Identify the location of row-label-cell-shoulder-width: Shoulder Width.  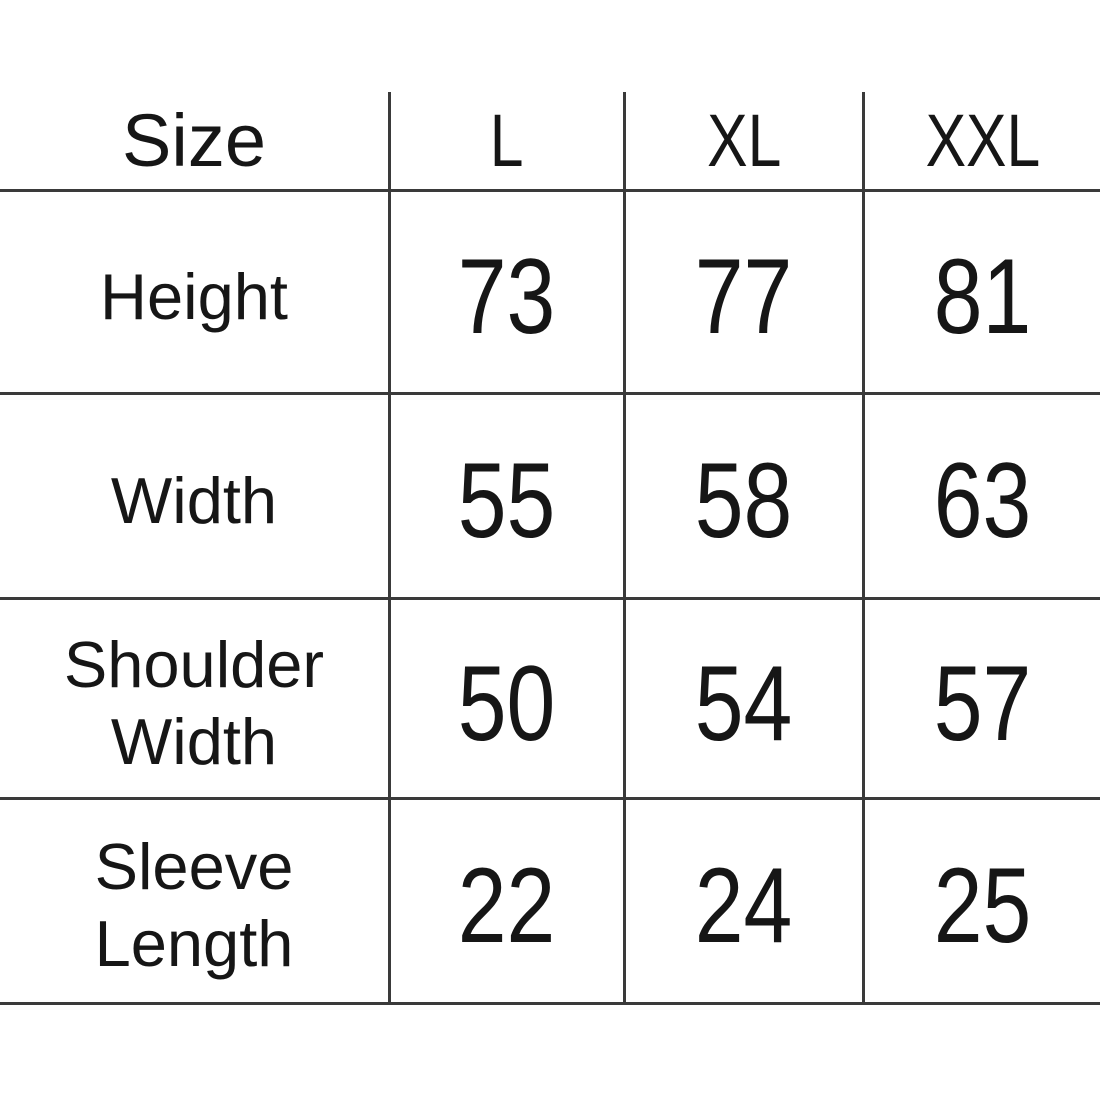
(194, 700).